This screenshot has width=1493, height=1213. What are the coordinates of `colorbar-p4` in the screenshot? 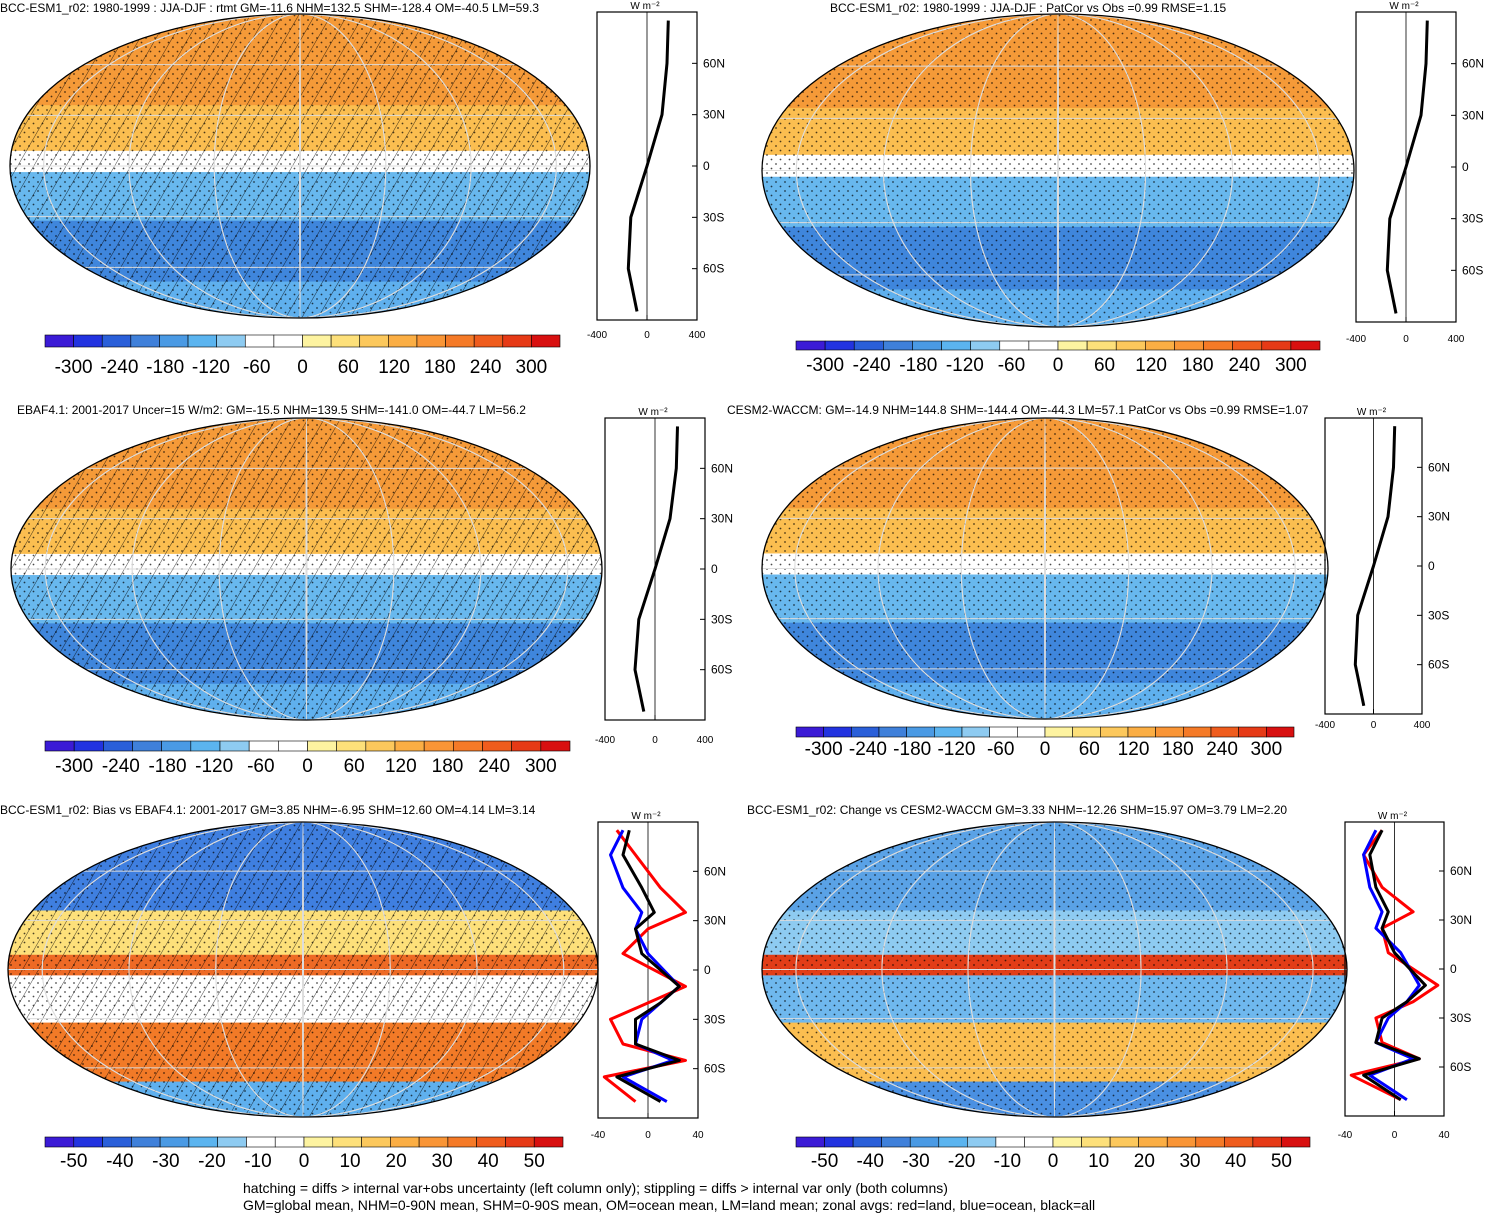 It's located at (1045, 732).